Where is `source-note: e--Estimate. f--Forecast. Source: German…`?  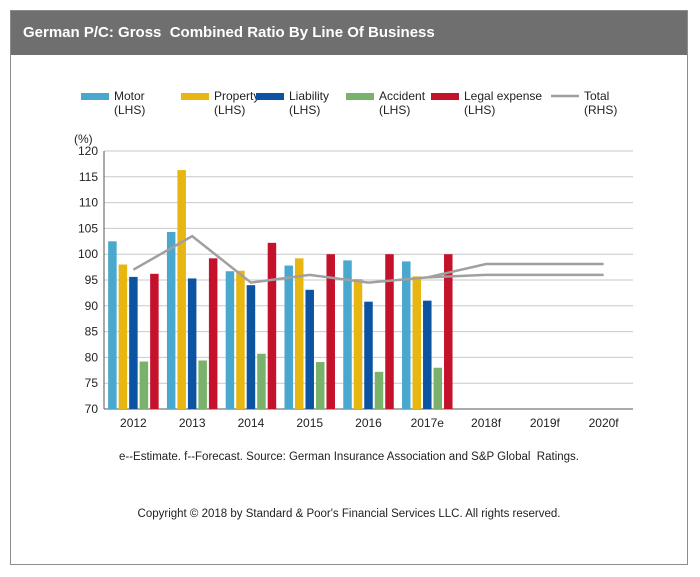 source-note: e--Estimate. f--Forecast. Source: German… is located at coordinates (349, 457).